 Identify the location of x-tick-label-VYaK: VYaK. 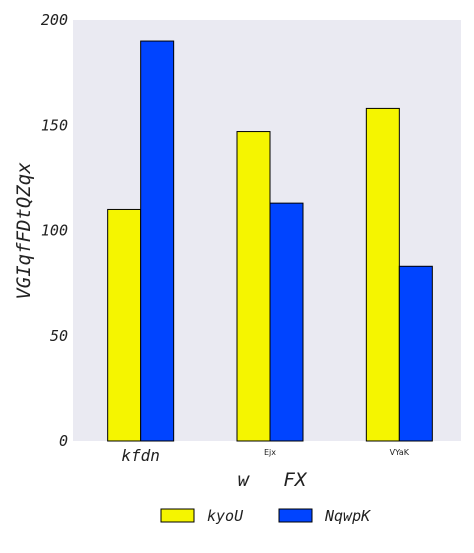
(400, 452).